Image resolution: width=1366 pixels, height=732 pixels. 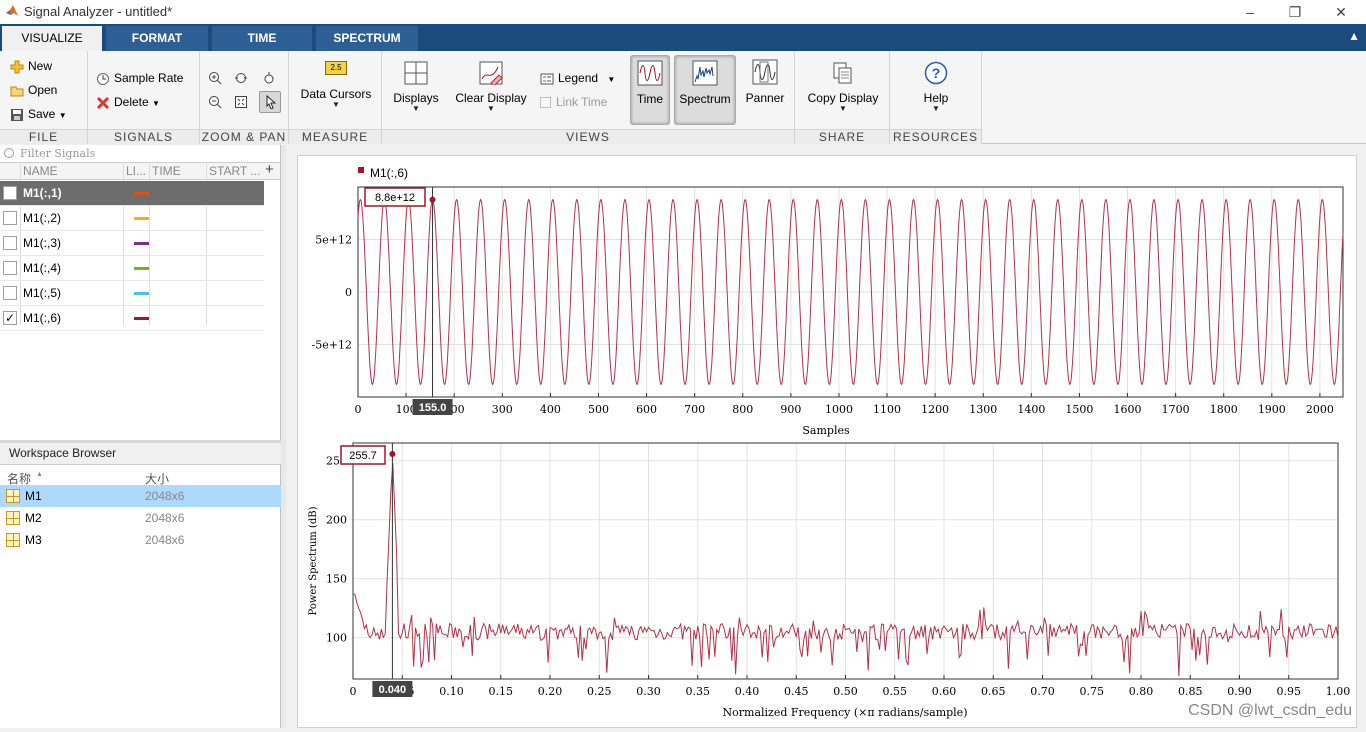 I want to click on measure-section-title: MEASURE, so click(x=335, y=136).